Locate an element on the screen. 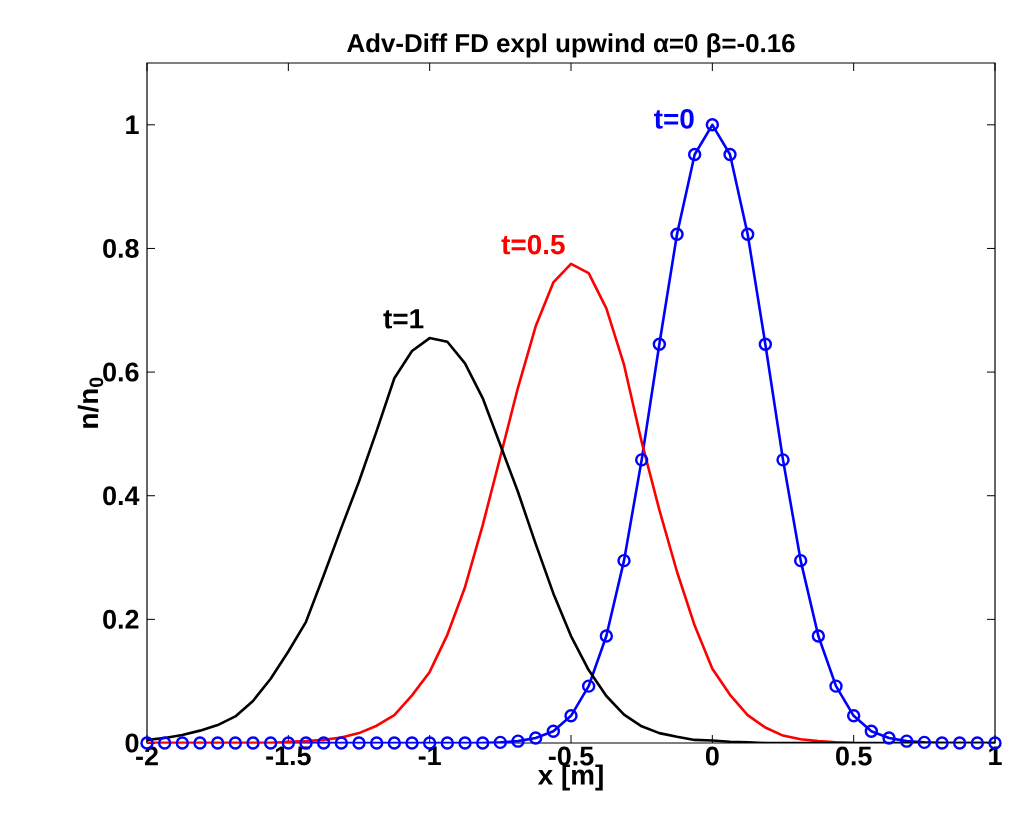 The image size is (1015, 830). y-tick-label: 1 is located at coordinates (132, 125).